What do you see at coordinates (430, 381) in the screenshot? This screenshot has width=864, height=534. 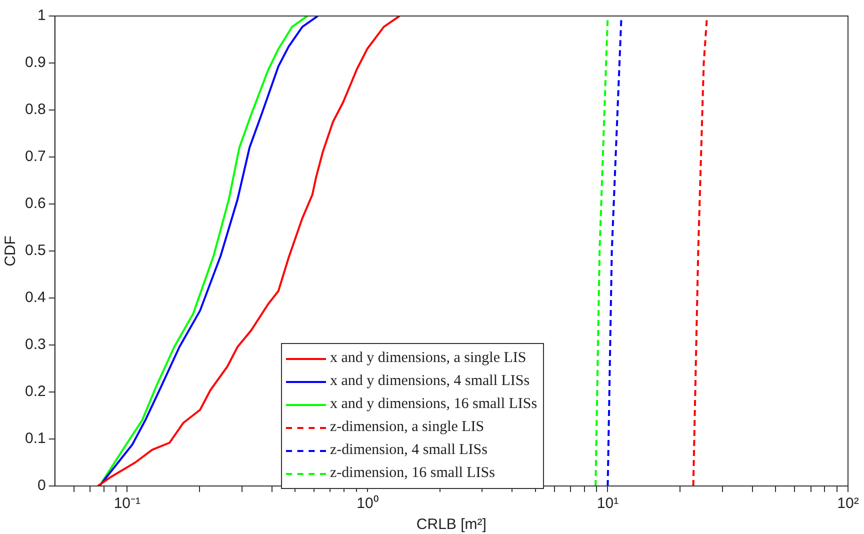 I see `legend-label: x and y dimensions, 4 small LISs` at bounding box center [430, 381].